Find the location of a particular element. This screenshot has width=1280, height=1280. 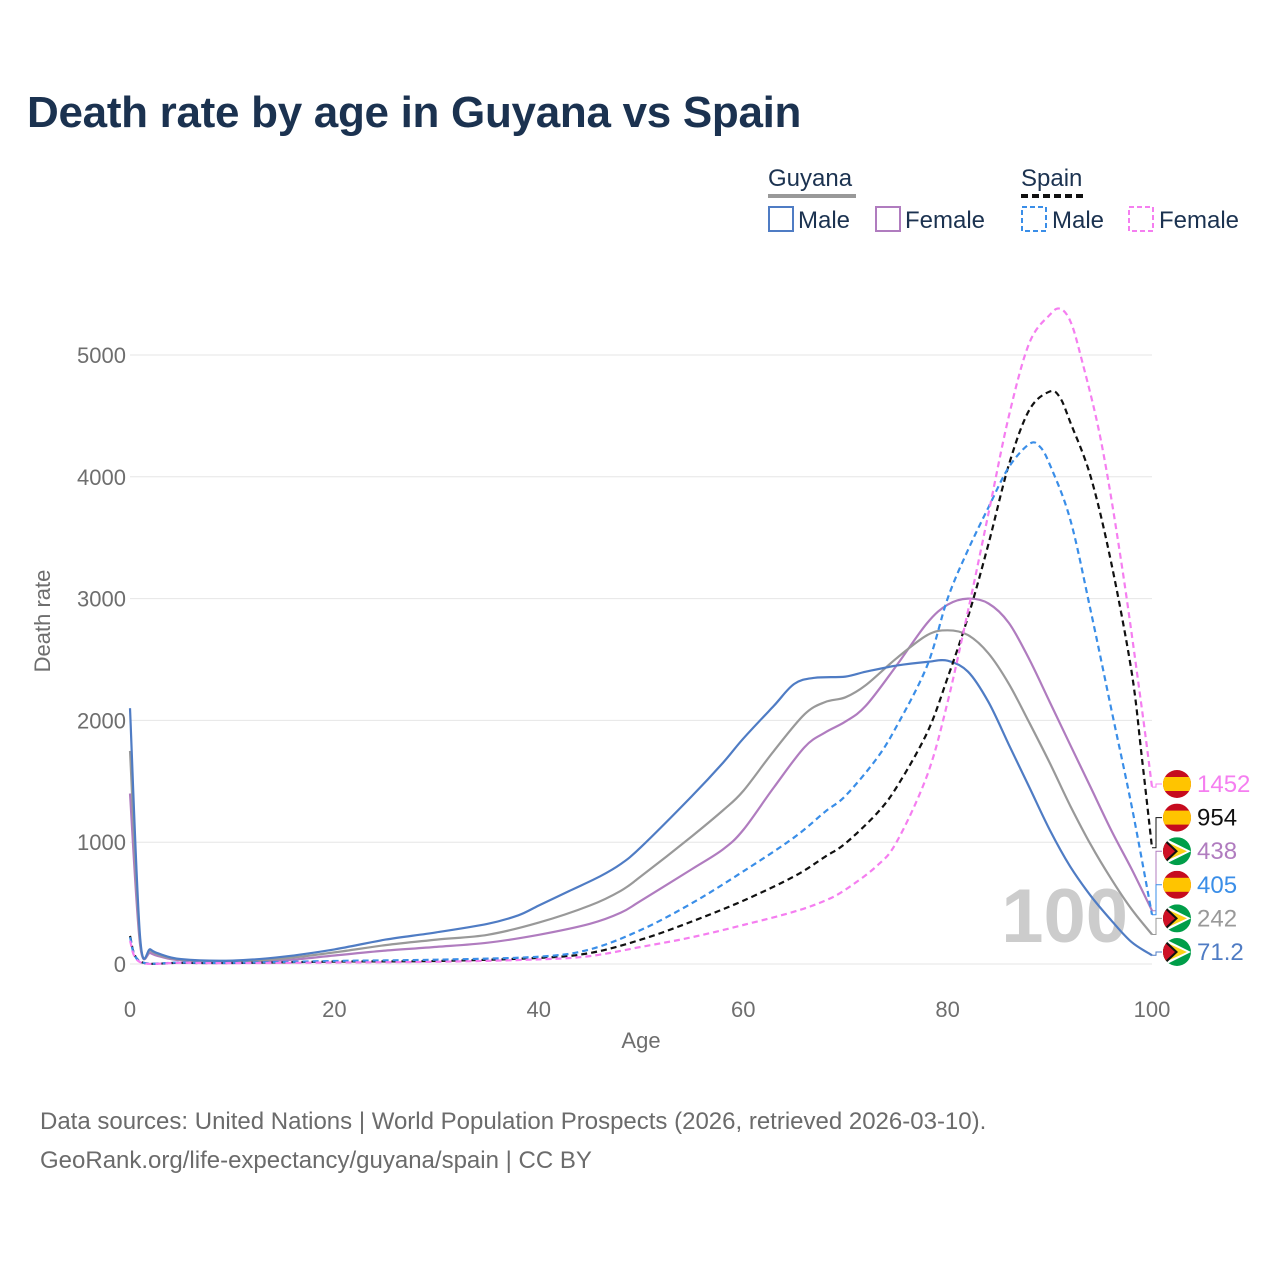

legend-item-guyana-female: Female is located at coordinates (945, 220).